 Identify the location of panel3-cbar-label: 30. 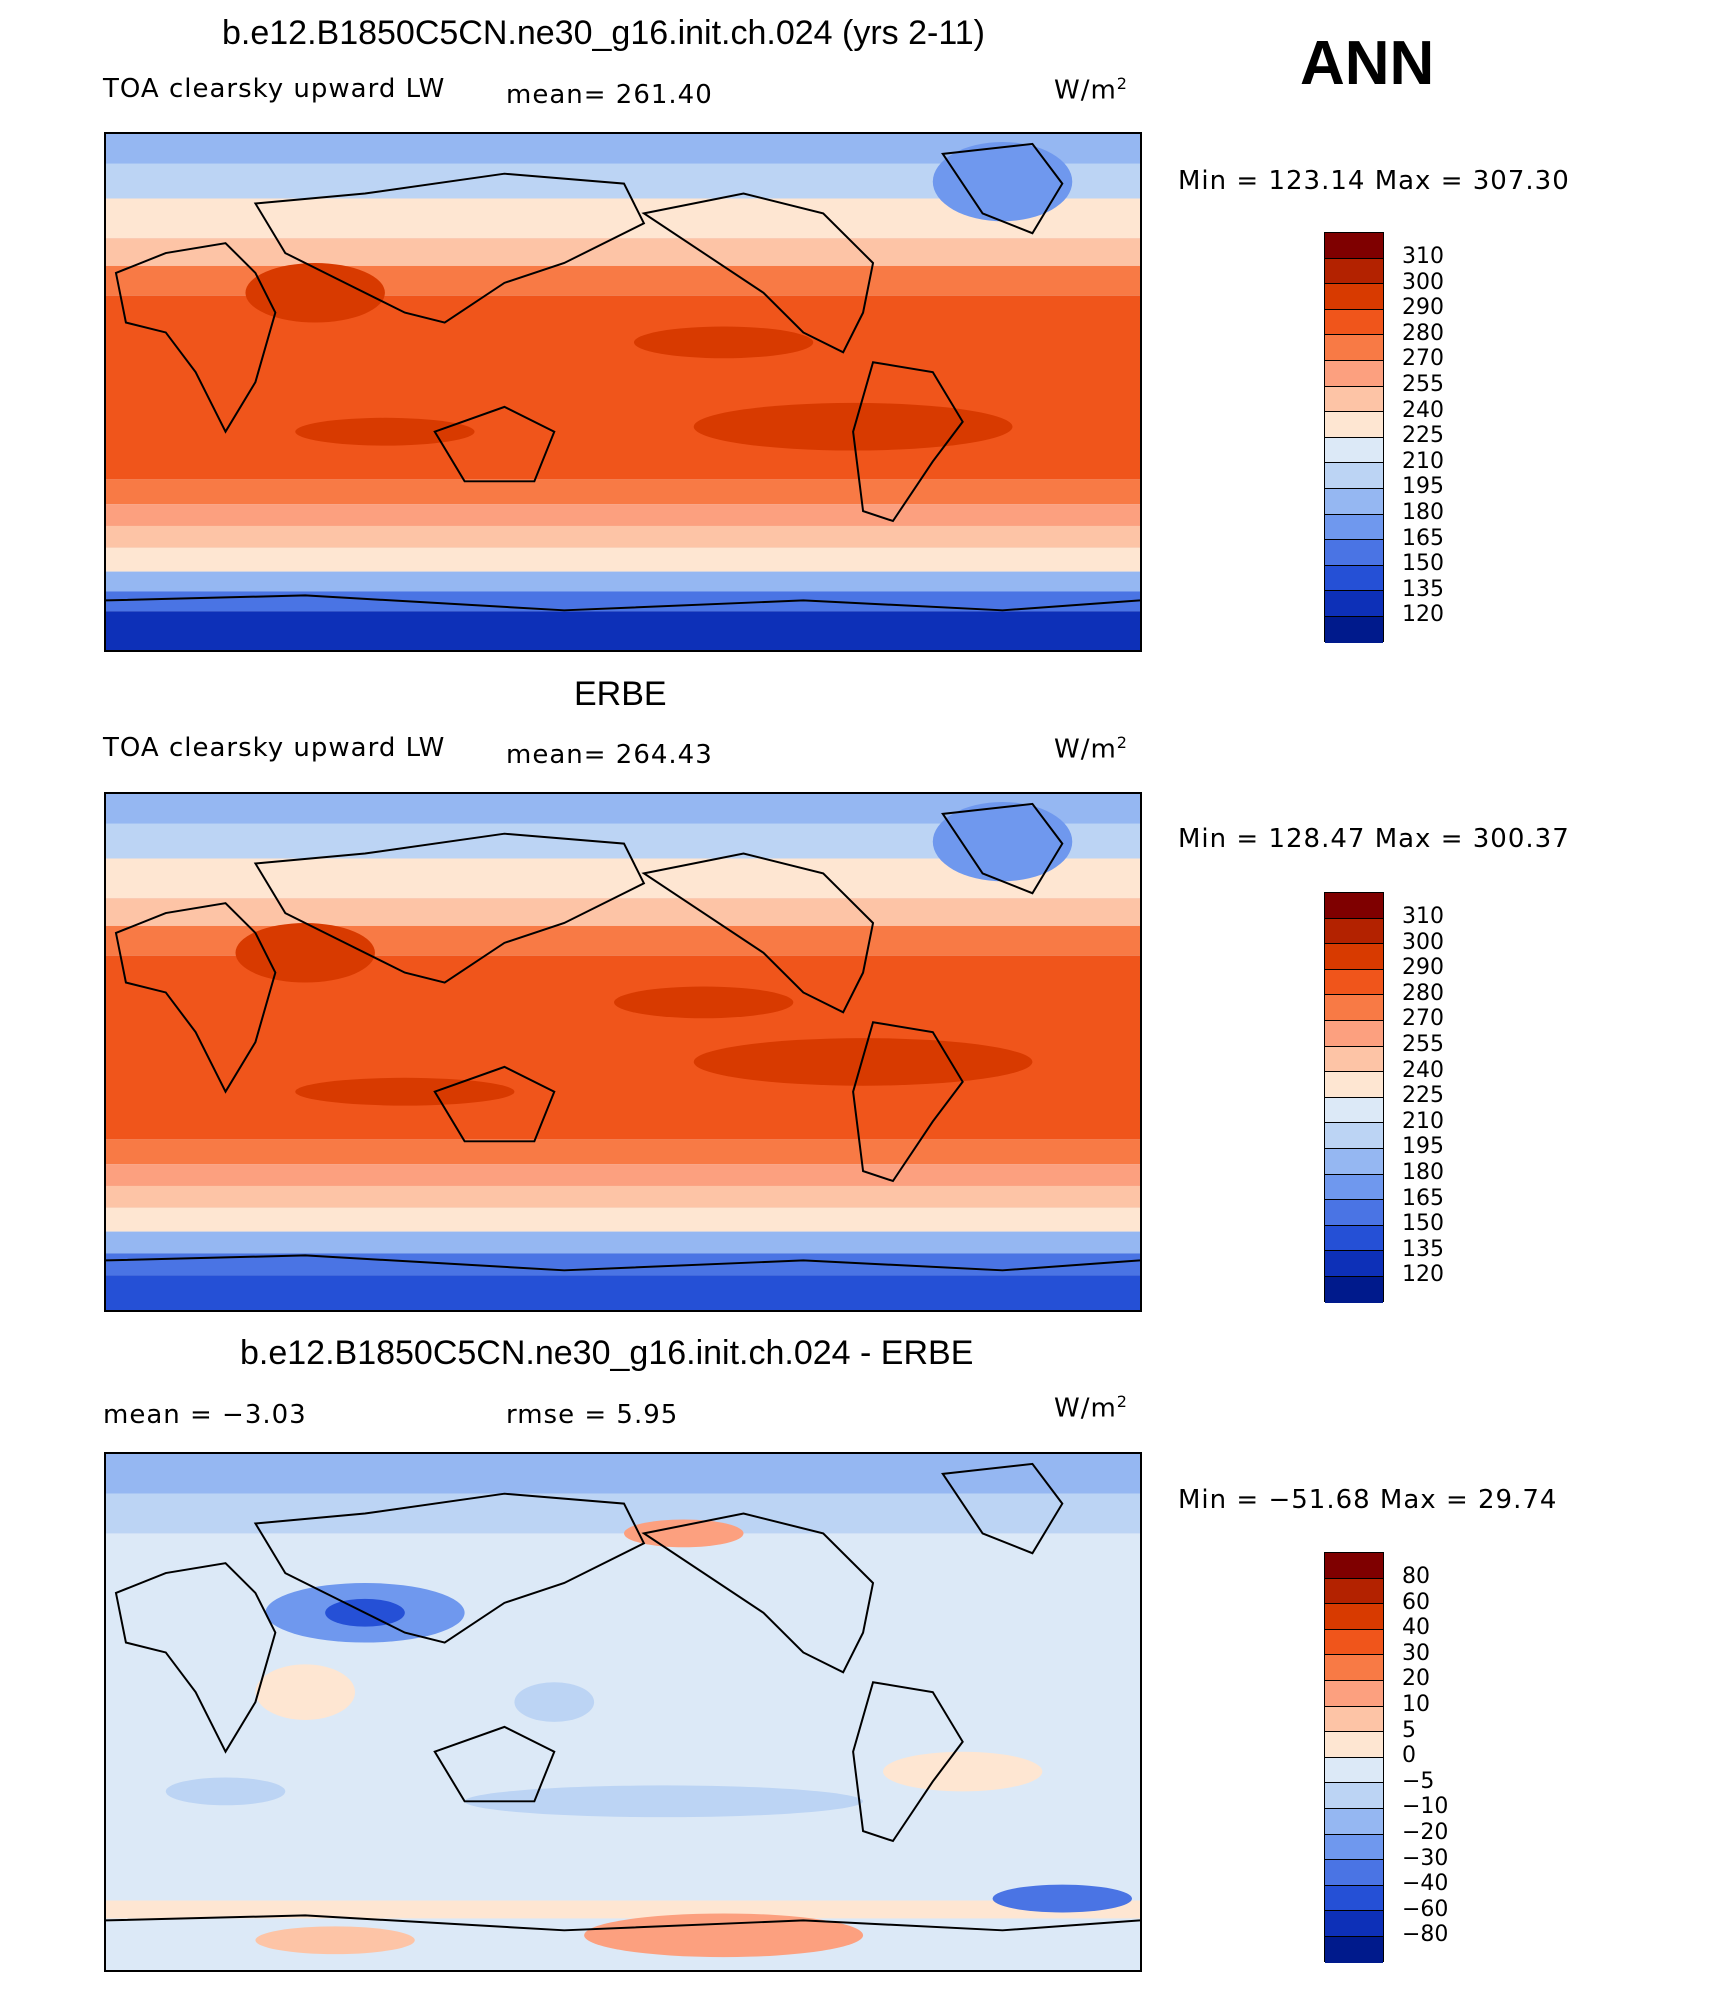
(1416, 1653).